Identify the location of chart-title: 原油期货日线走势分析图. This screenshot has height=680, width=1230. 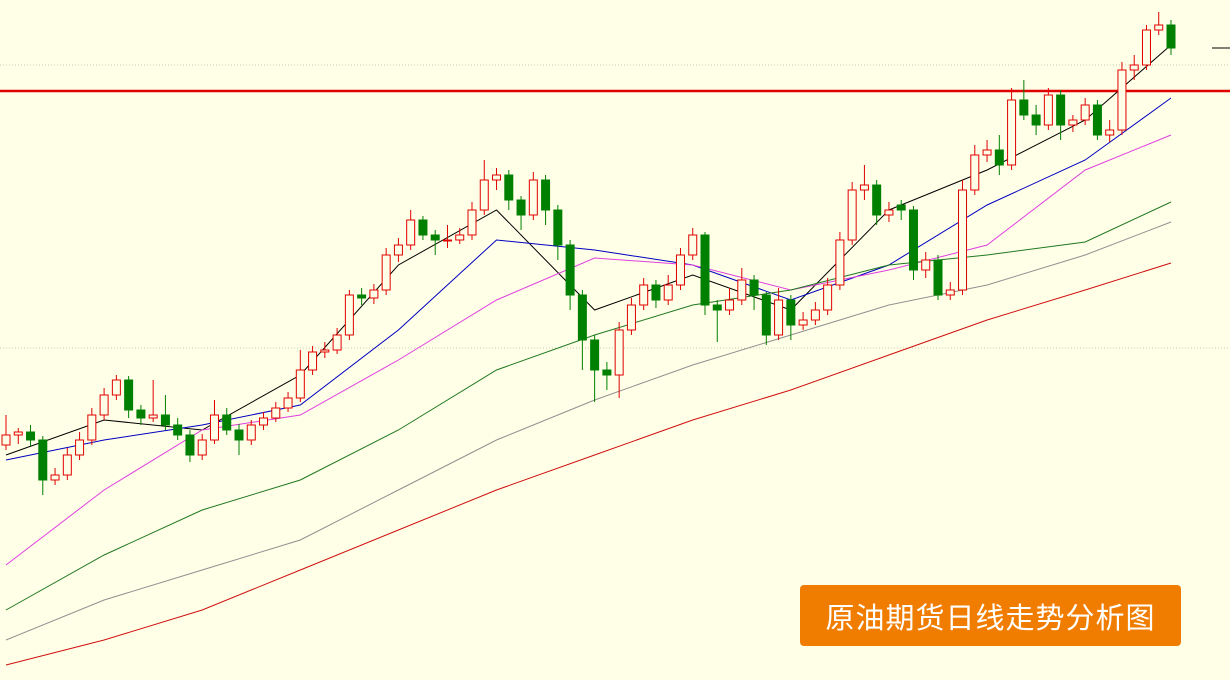
(990, 615).